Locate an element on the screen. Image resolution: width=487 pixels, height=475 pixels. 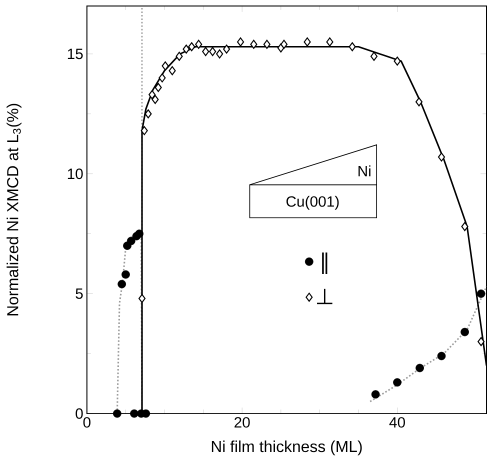
y-tick-label: 0 is located at coordinates (79, 414).